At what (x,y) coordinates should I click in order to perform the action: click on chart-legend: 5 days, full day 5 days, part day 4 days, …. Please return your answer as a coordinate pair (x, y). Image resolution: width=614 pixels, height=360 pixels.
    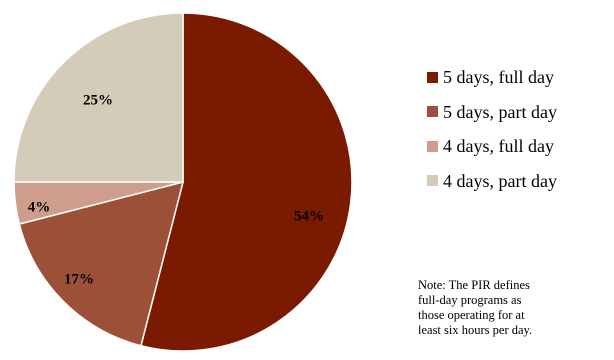
    Looking at the image, I should click on (520, 135).